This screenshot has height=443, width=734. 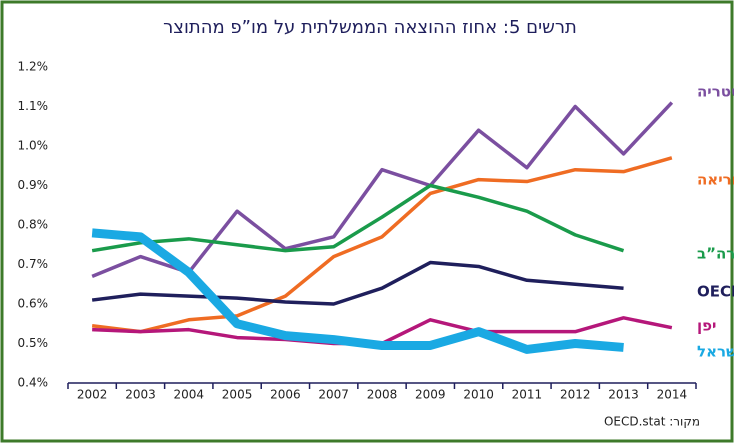 I want to click on x-tick-label: 2013, so click(x=623, y=395).